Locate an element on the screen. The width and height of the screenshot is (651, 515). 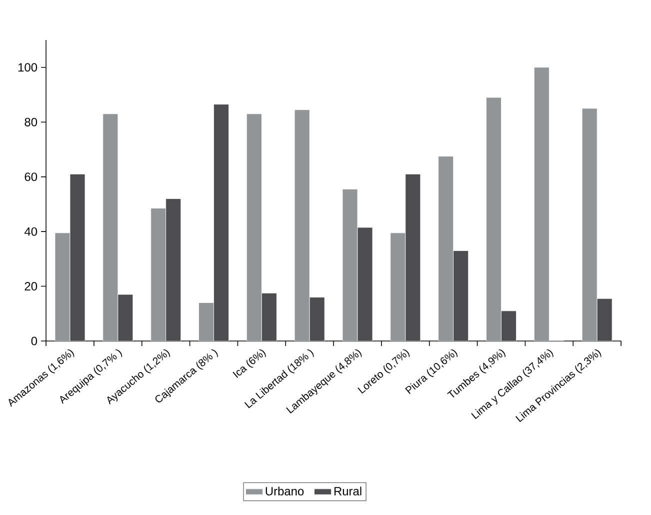
y-tick-label: 20 is located at coordinates (31, 286).